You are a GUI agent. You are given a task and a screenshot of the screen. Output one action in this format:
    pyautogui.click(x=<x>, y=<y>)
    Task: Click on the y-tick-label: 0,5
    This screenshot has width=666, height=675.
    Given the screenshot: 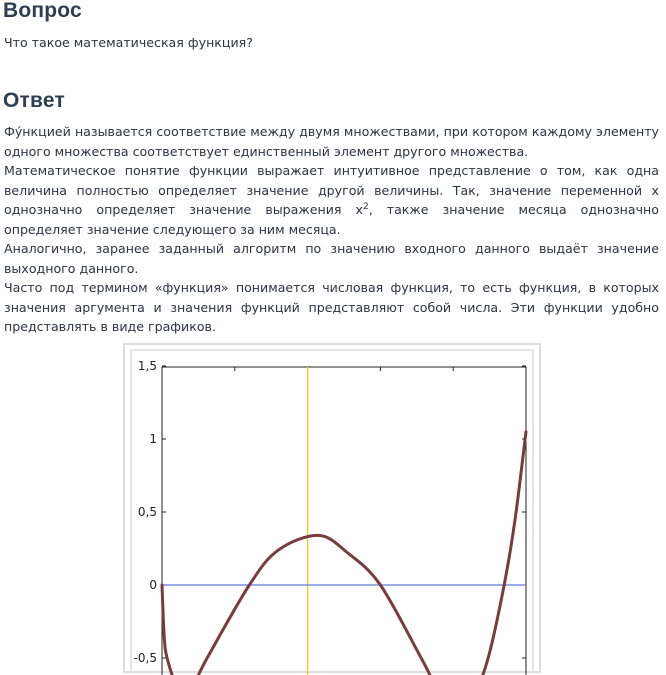 What is the action you would take?
    pyautogui.click(x=147, y=512)
    